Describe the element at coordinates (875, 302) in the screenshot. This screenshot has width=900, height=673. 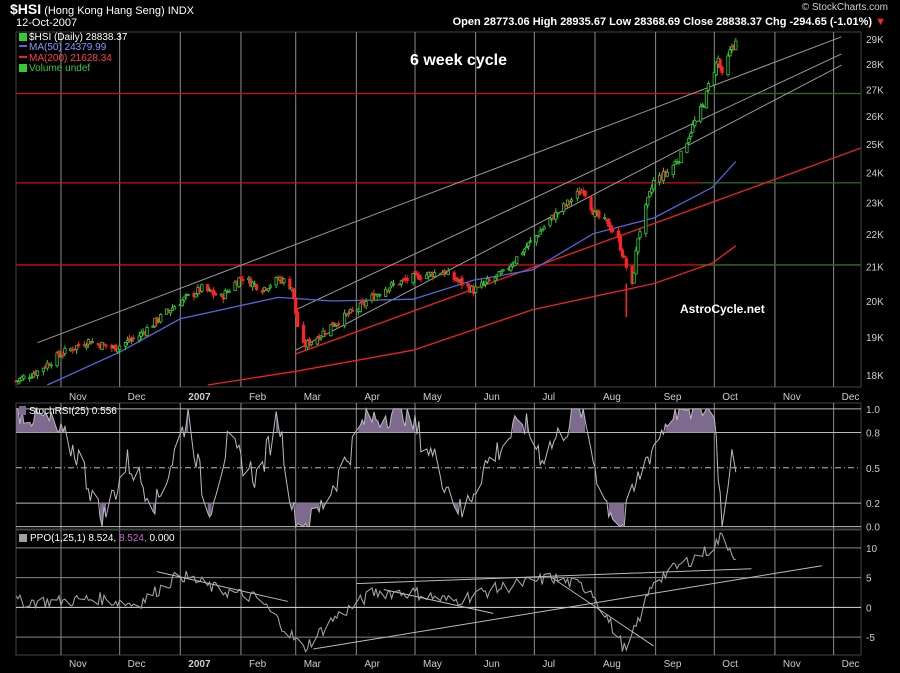
I see `price-y-tick: 20K` at that location.